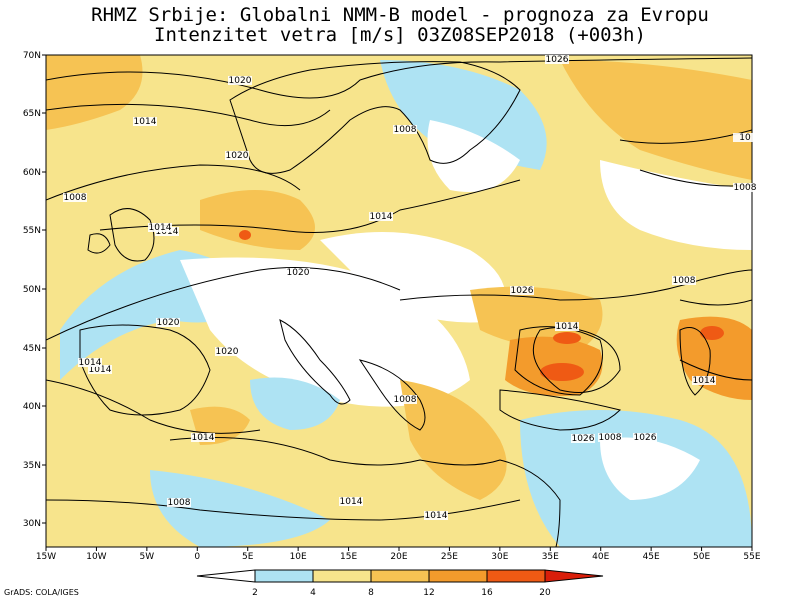  What do you see at coordinates (651, 557) in the screenshot?
I see `lon-label: 45E` at bounding box center [651, 557].